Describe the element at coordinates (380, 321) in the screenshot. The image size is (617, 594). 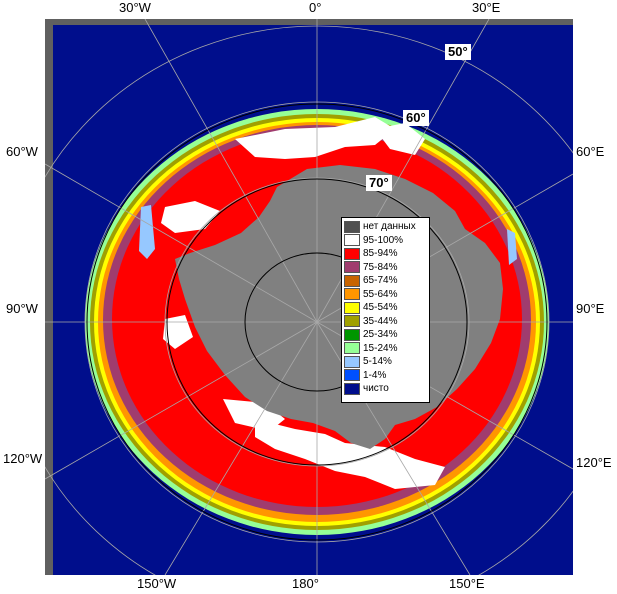
I see `legend-label: 35-44%` at that location.